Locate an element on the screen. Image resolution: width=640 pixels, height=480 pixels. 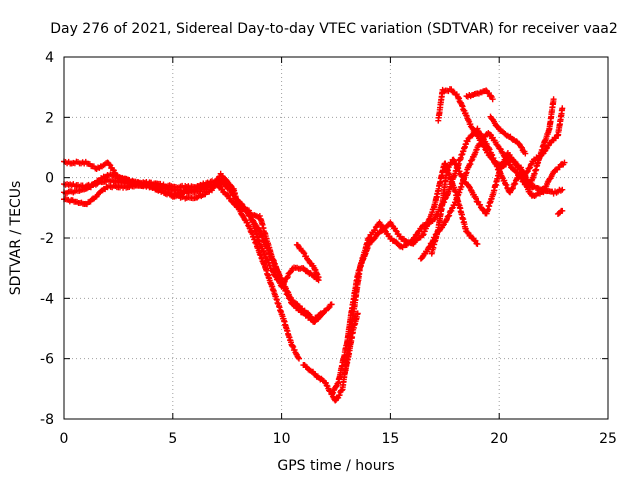
x-axis-label: GPS time / hours is located at coordinates (335, 466).